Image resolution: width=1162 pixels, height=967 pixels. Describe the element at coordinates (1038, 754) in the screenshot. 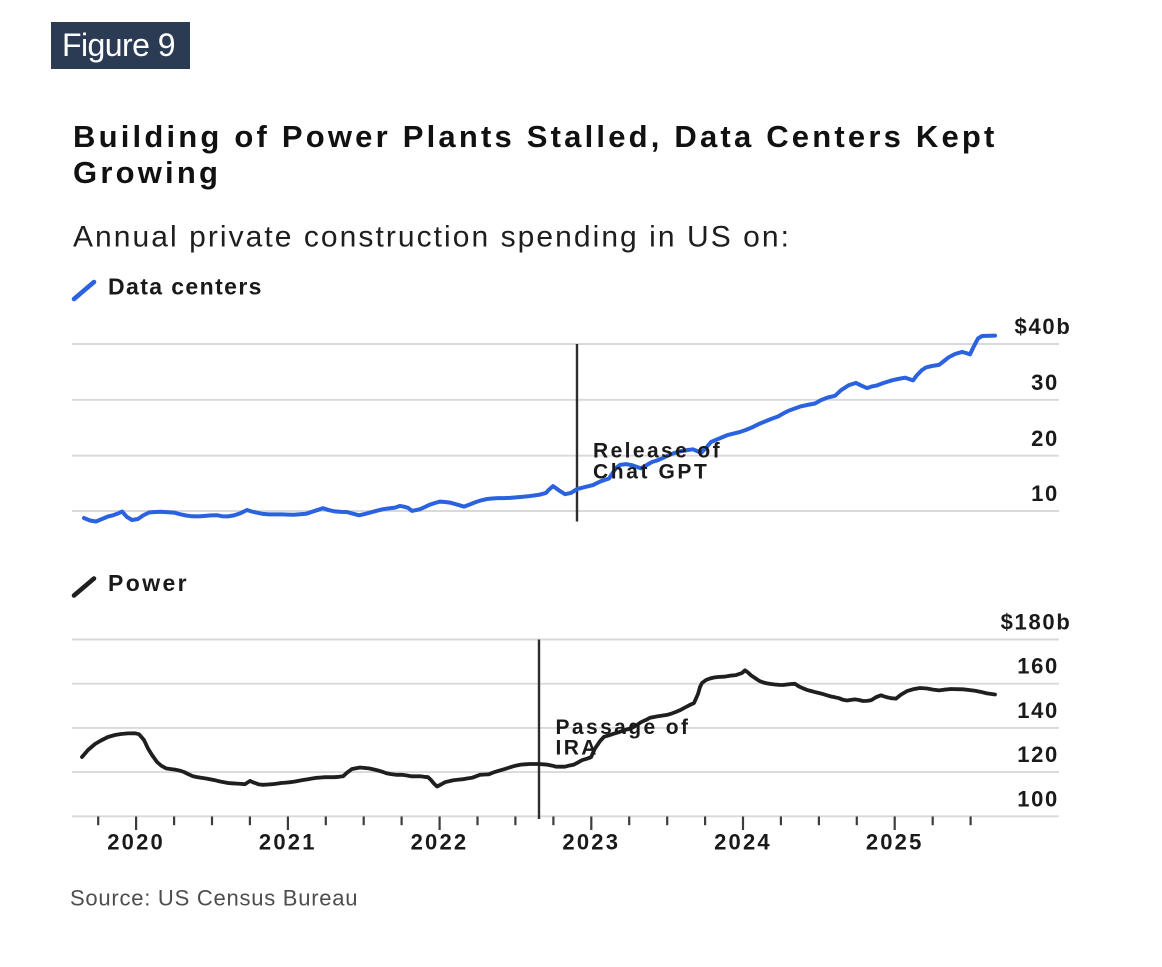

I see `svg-text: 120` at that location.